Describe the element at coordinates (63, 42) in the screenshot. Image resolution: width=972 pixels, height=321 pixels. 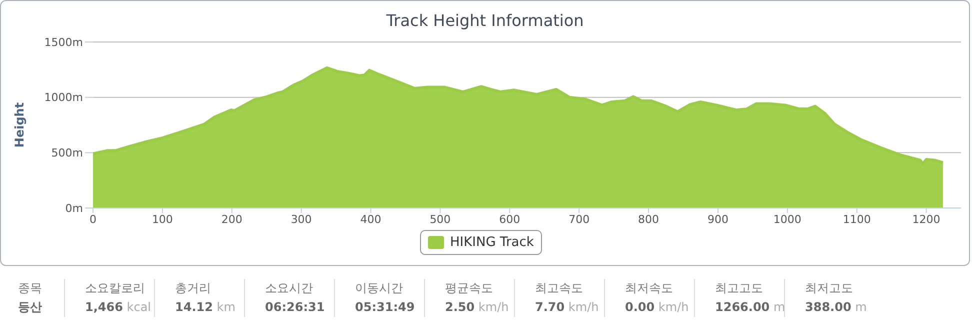
I see `y-tick-label: 1500m` at that location.